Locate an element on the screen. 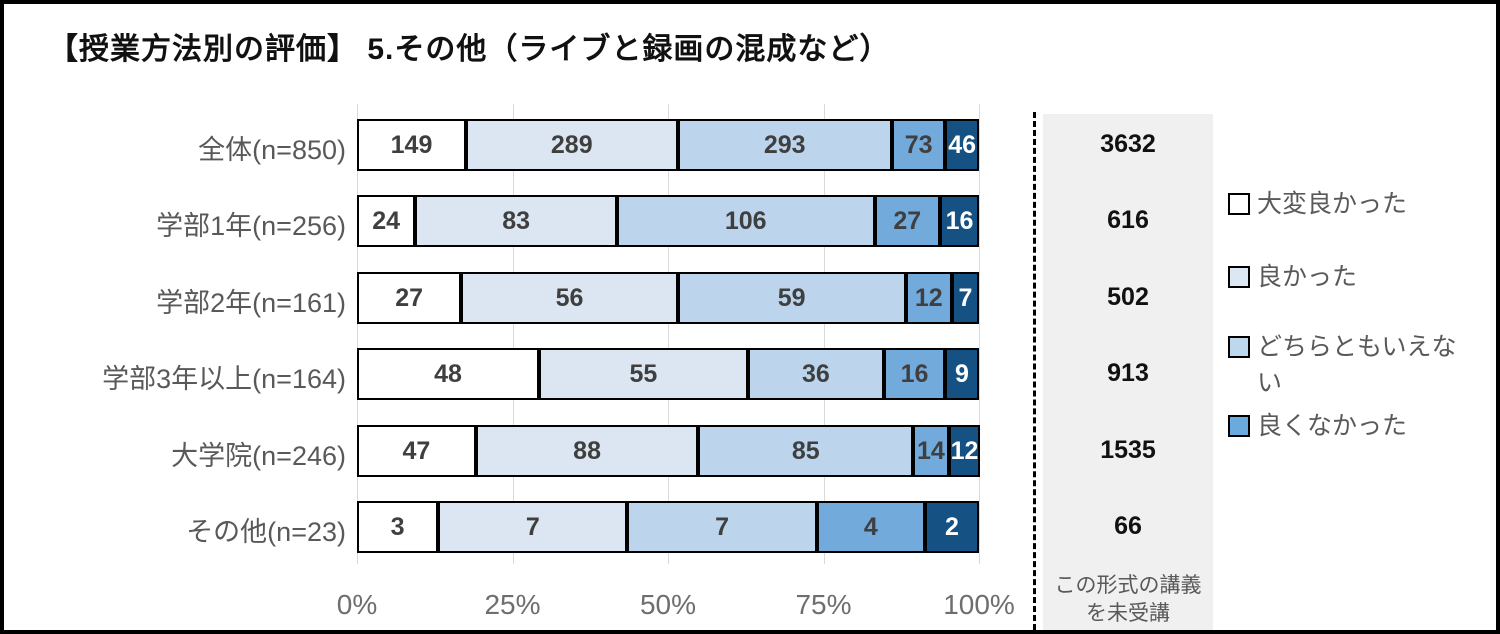 This screenshot has width=1500, height=634. dashed-divider-line is located at coordinates (1034, 371).